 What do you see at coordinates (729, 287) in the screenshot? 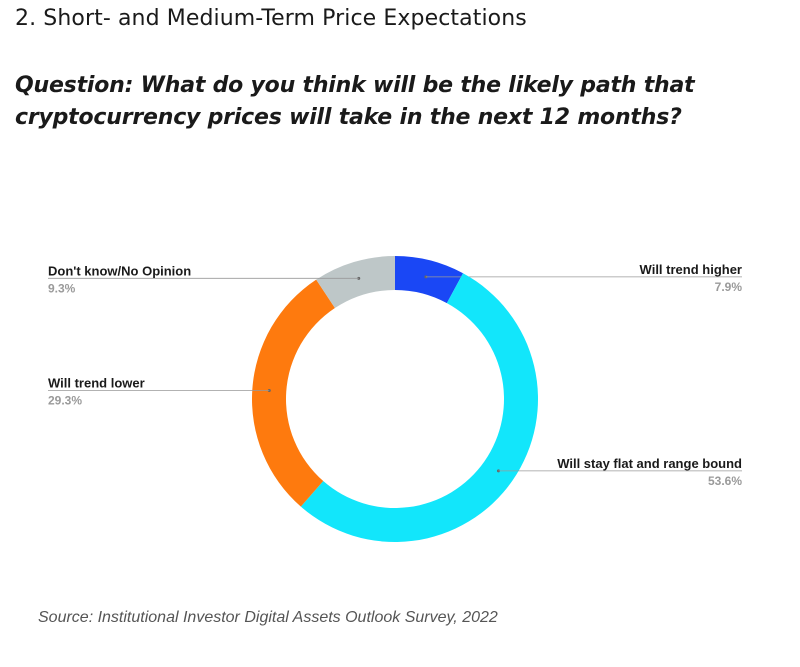
I see `slice-value-will-trend-higher: 7.9%` at bounding box center [729, 287].